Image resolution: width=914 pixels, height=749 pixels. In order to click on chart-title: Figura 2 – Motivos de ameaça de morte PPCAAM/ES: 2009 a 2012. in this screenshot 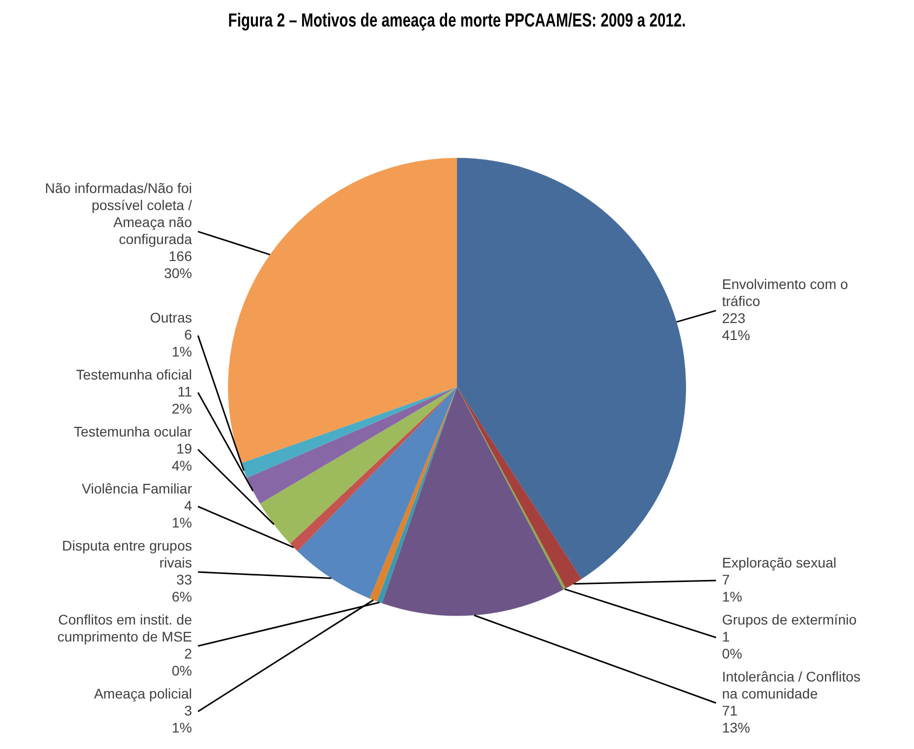, I will do `click(457, 21)`.